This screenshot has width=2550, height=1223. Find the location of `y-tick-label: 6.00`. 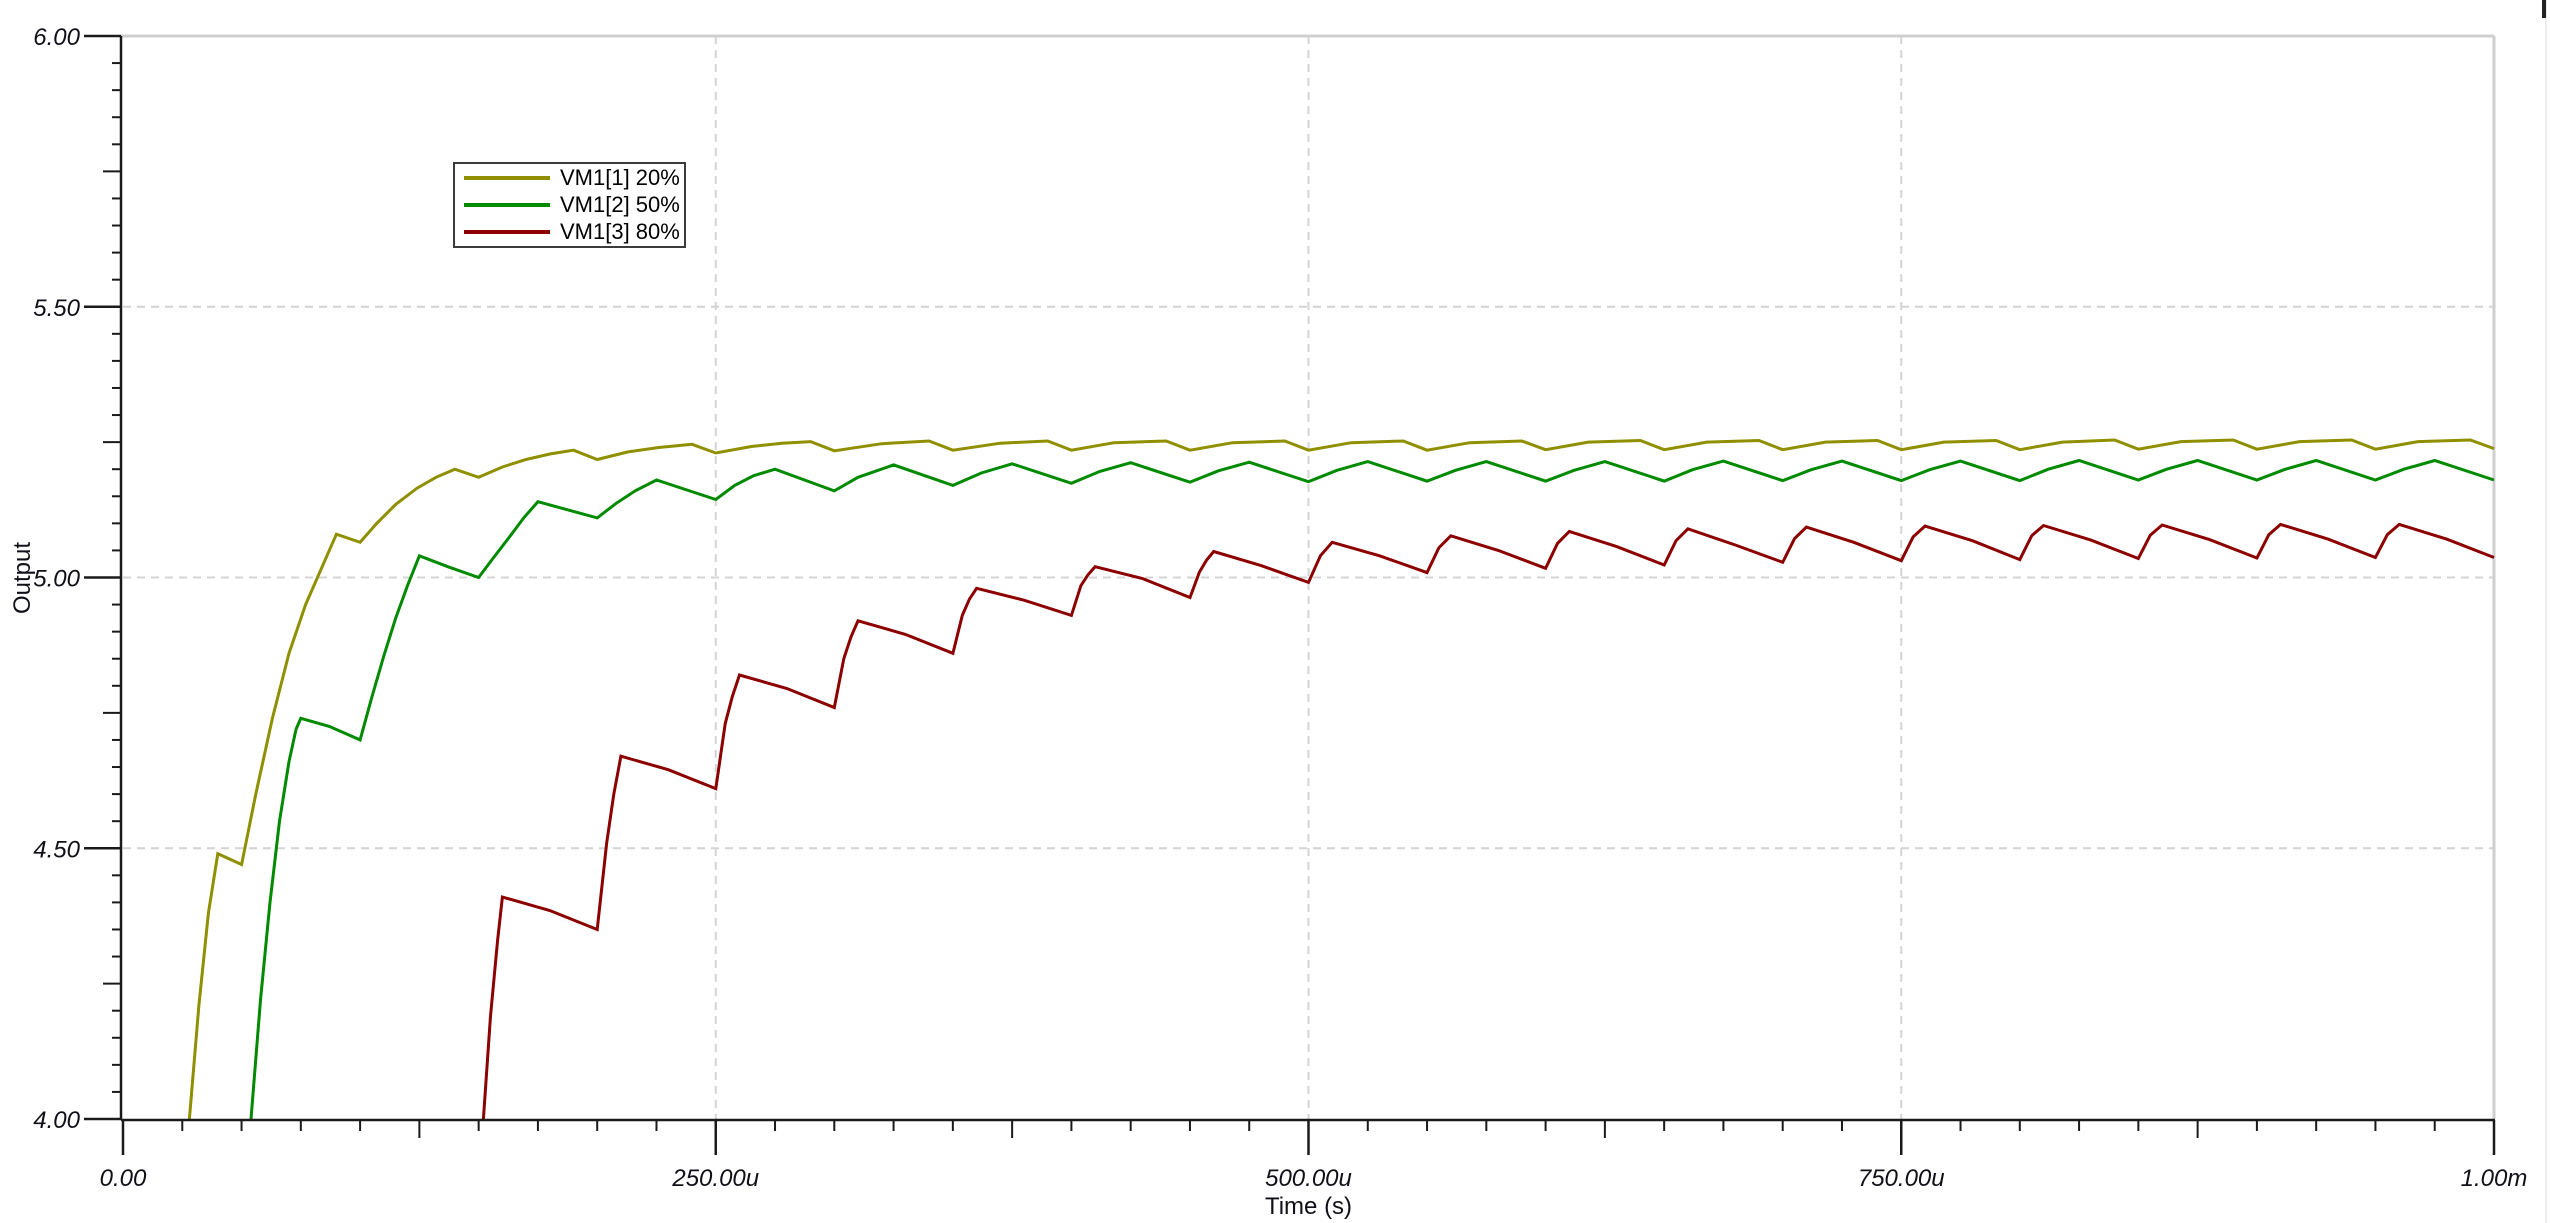

y-tick-label: 6.00 is located at coordinates (56, 37).